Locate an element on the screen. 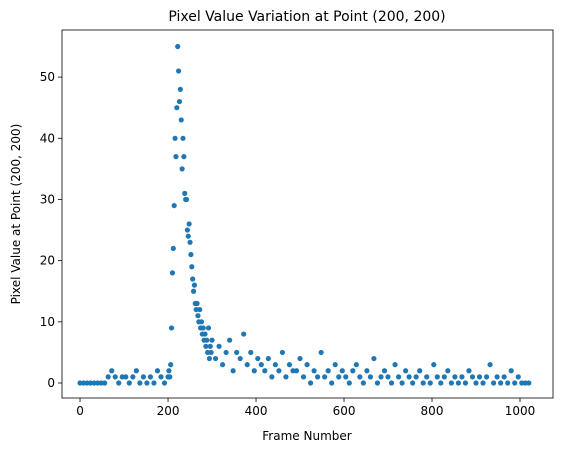 The height and width of the screenshot is (457, 563). x-tick-label: 1000 is located at coordinates (520, 411).